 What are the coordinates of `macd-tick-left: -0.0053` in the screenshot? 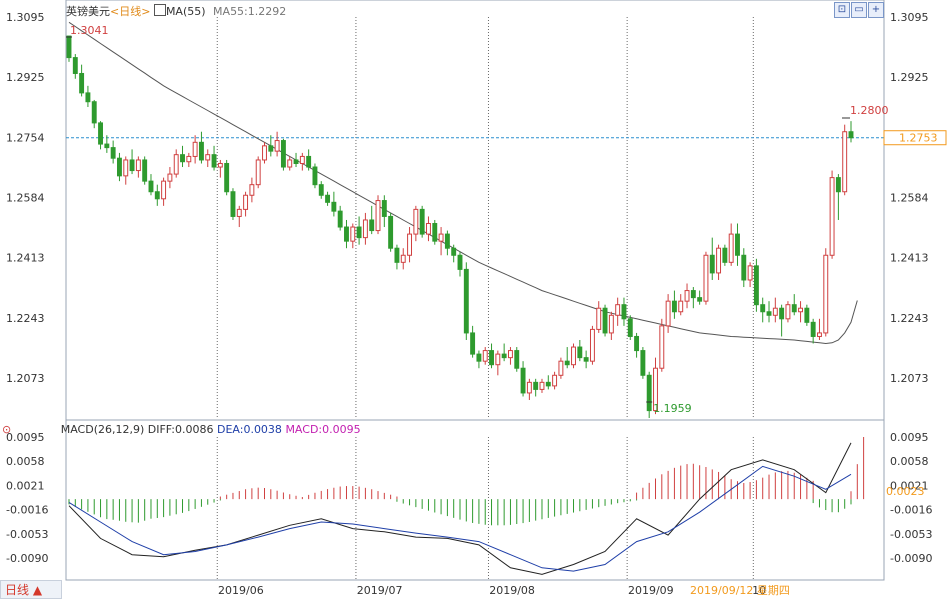 It's located at (27, 534).